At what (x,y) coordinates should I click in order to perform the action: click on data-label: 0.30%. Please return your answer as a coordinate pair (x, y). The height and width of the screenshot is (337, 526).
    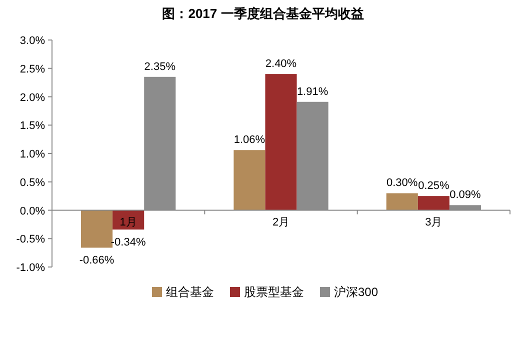
    Looking at the image, I should click on (402, 183).